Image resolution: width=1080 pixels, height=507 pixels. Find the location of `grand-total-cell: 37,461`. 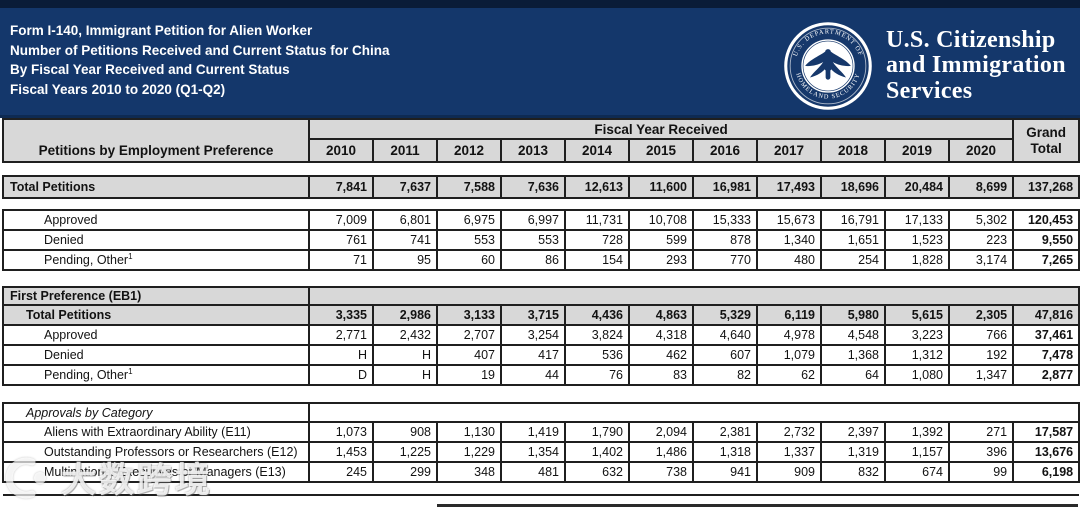

grand-total-cell: 37,461 is located at coordinates (1046, 335).